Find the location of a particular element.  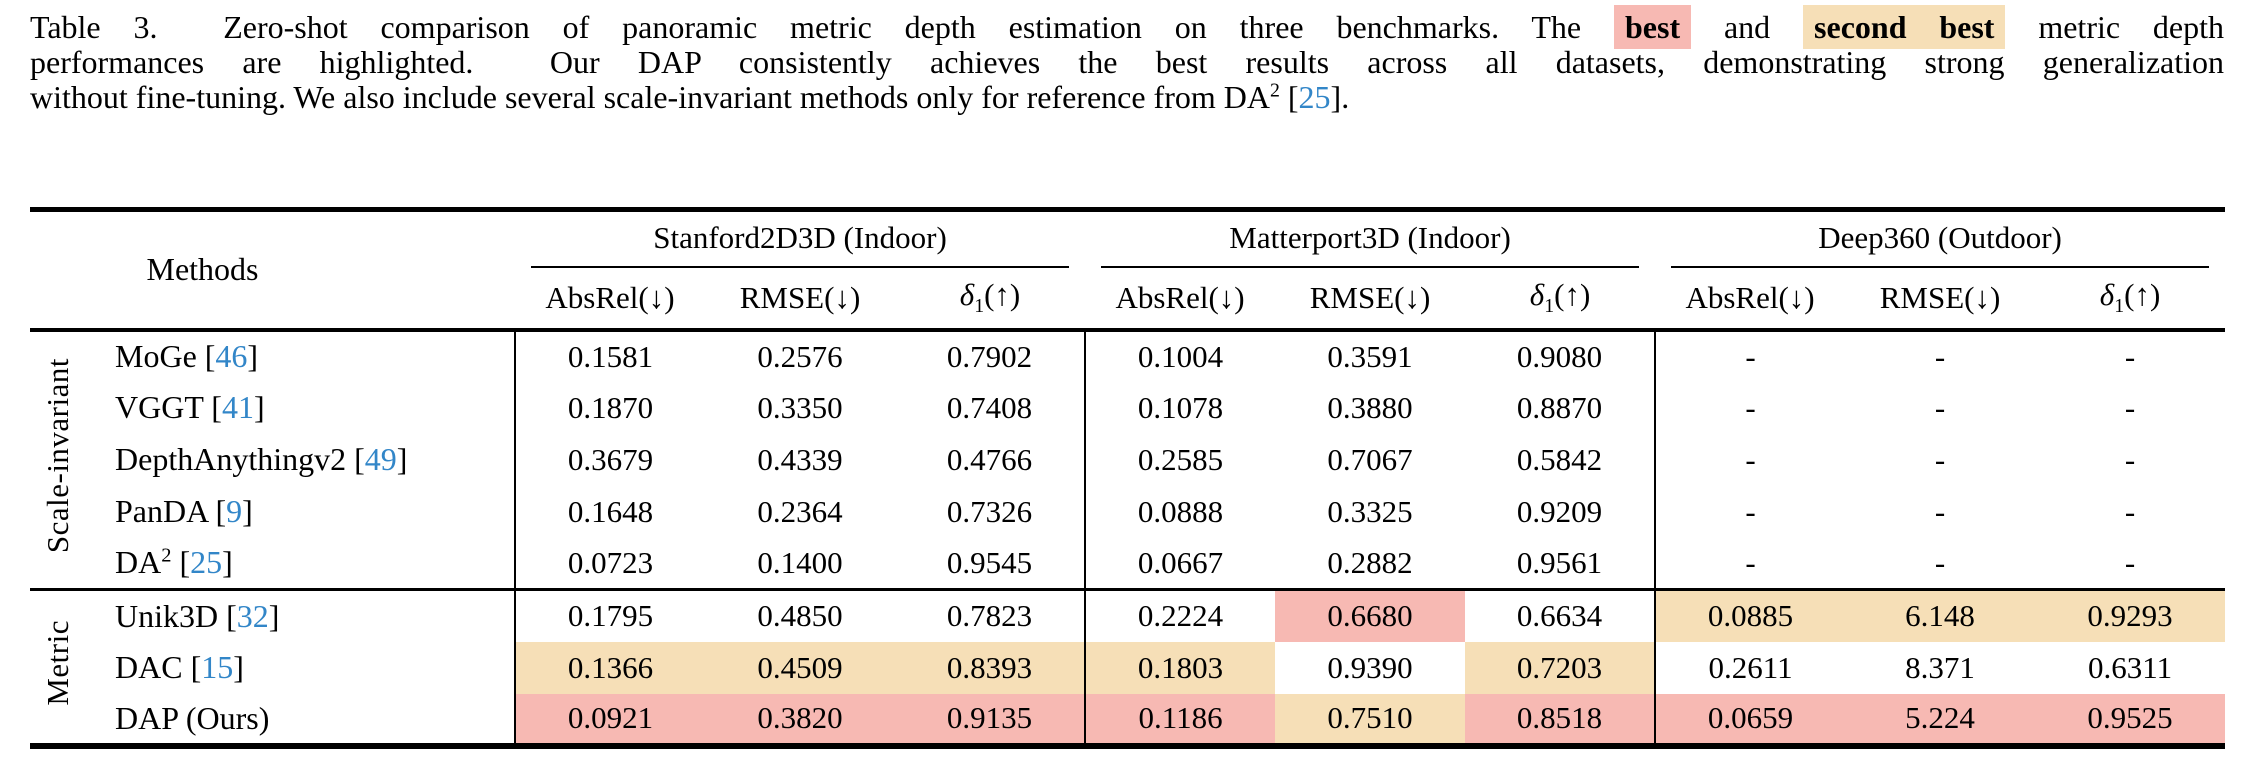

method-name: DA2 [25] is located at coordinates (174, 562).